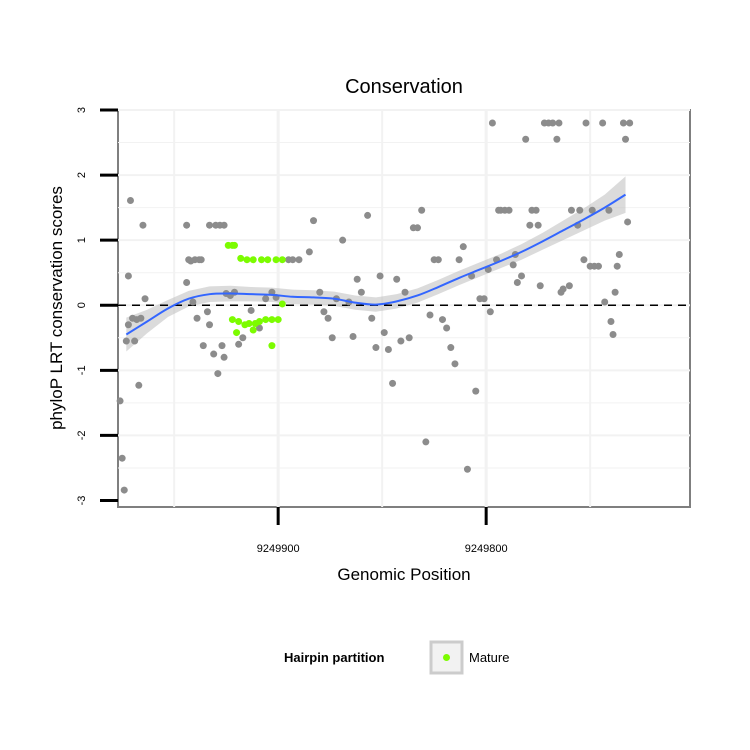 The image size is (750, 750). Describe the element at coordinates (56, 308) in the screenshot. I see `y-axis-title: phyloP LRT conservation scores` at that location.